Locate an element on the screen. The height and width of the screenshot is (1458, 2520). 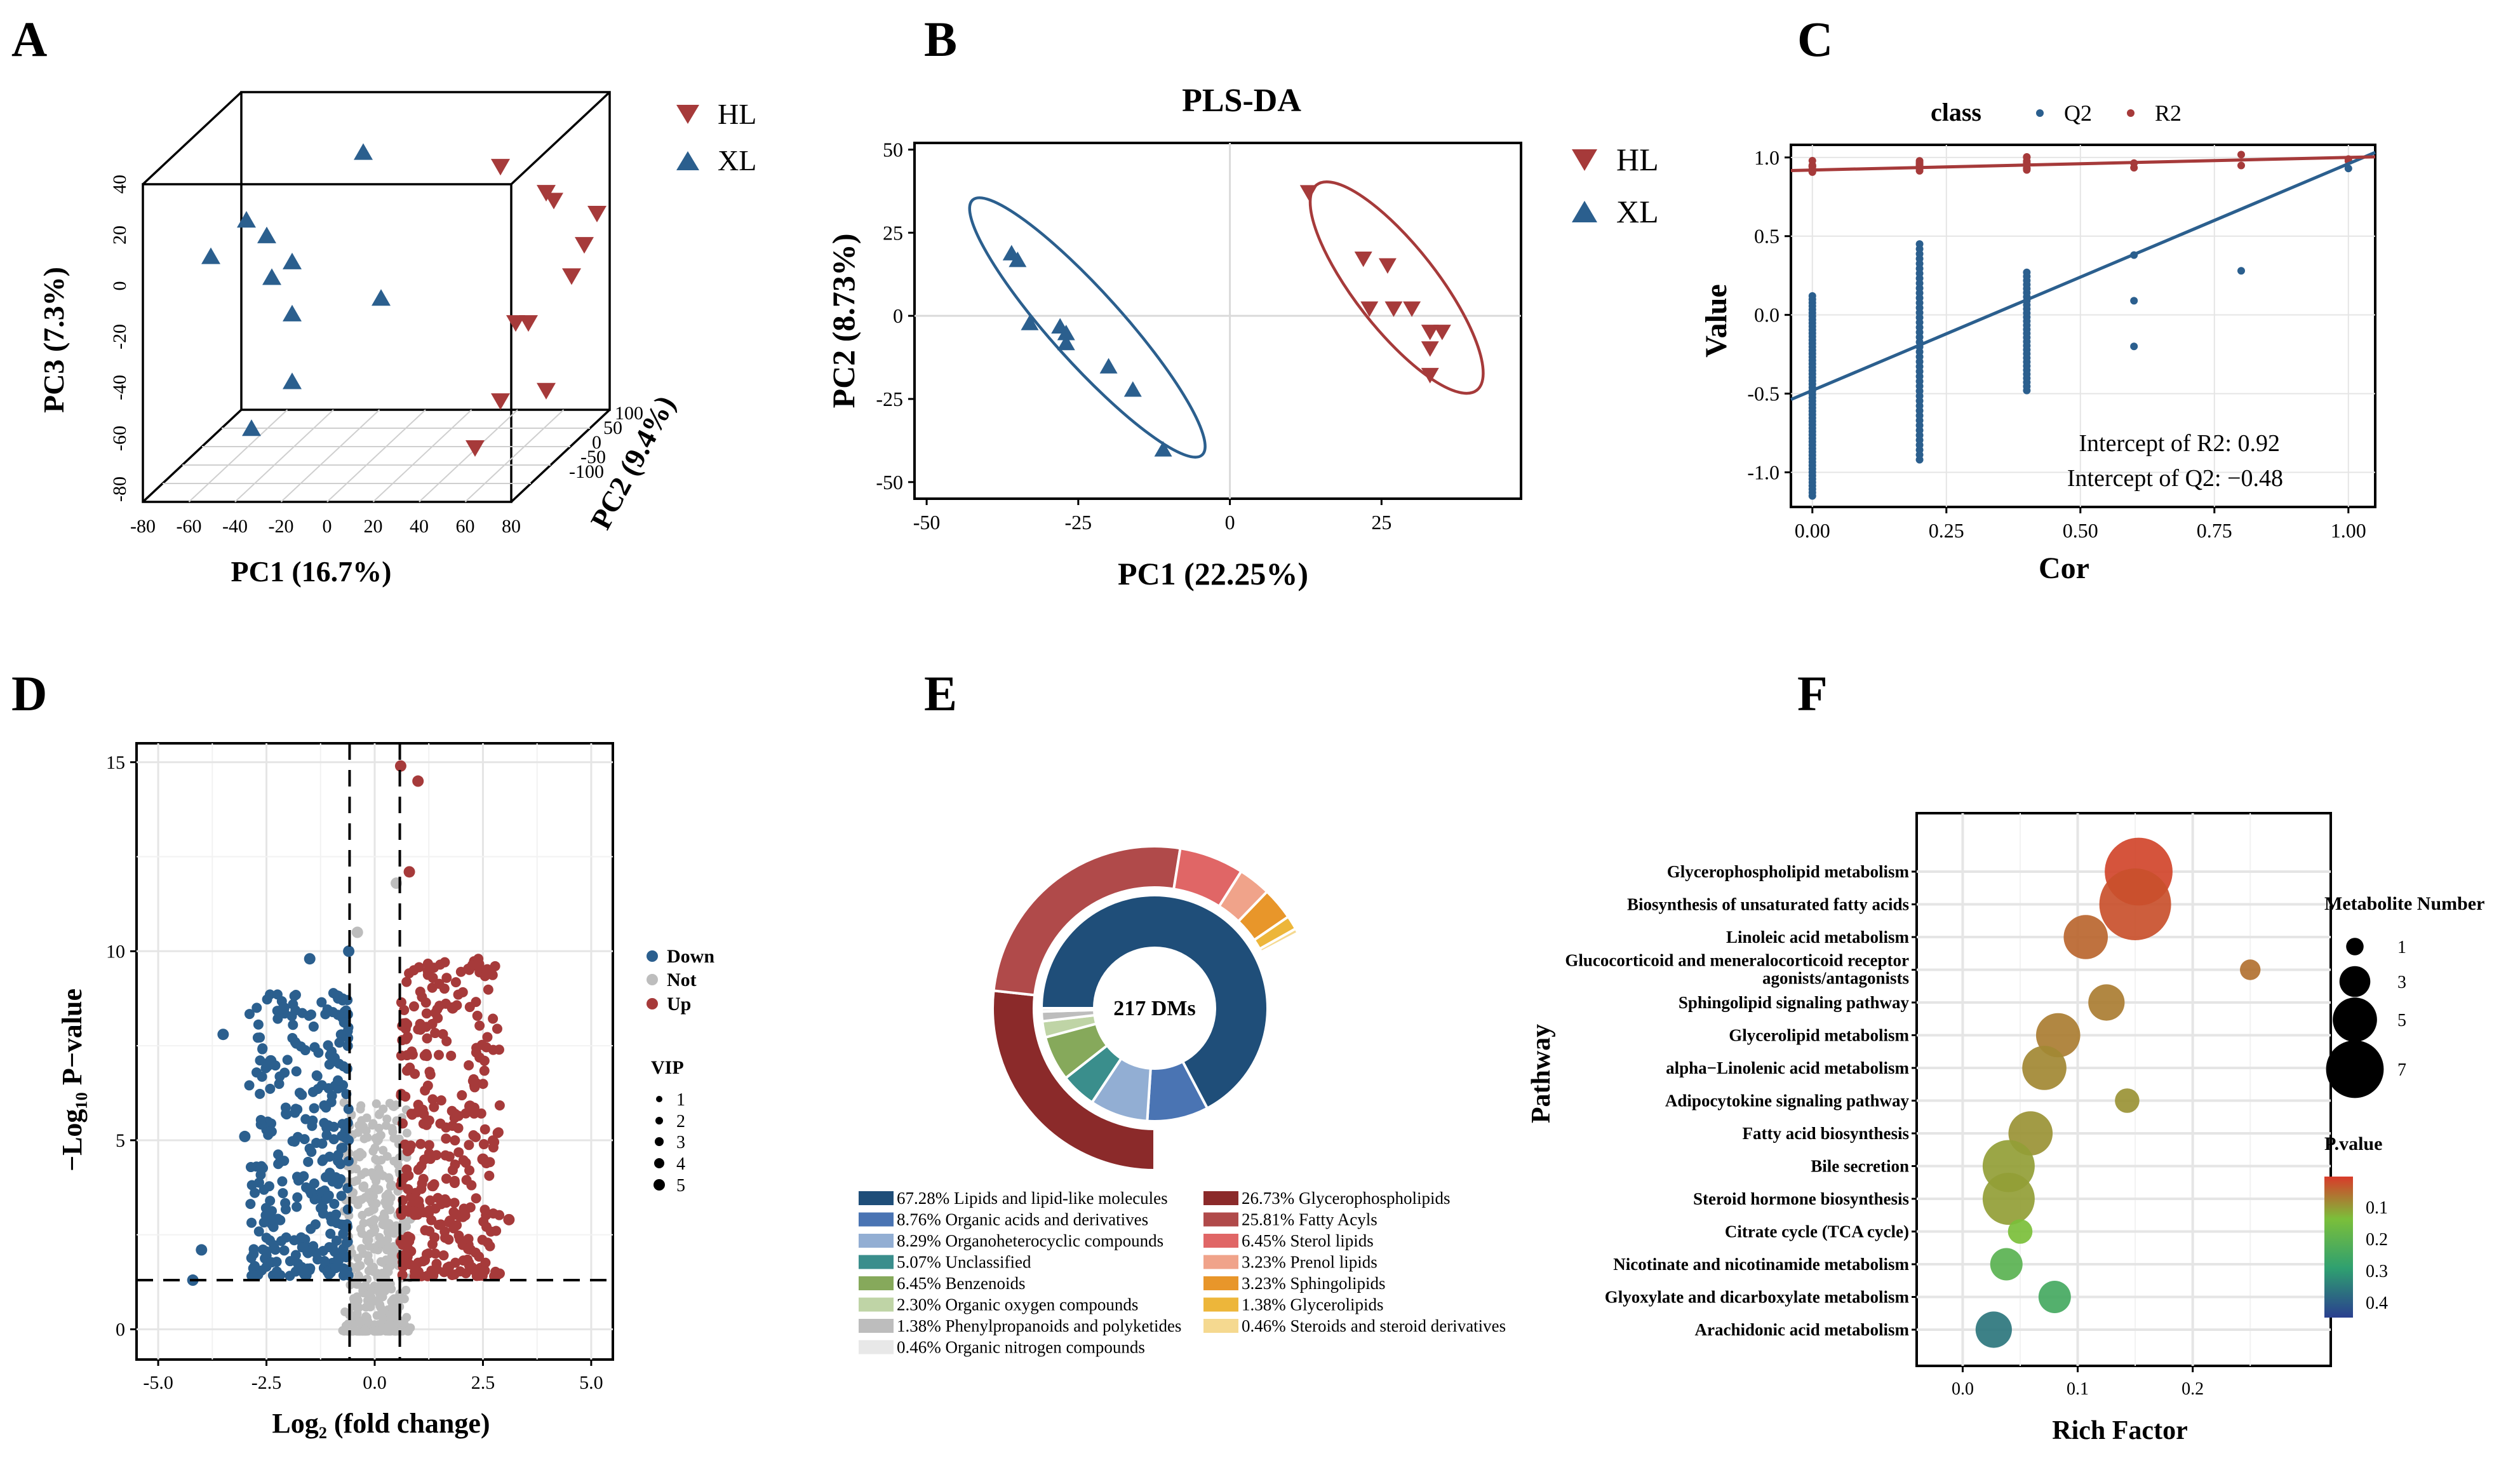
a-xtick-label: -40 is located at coordinates (235, 526).